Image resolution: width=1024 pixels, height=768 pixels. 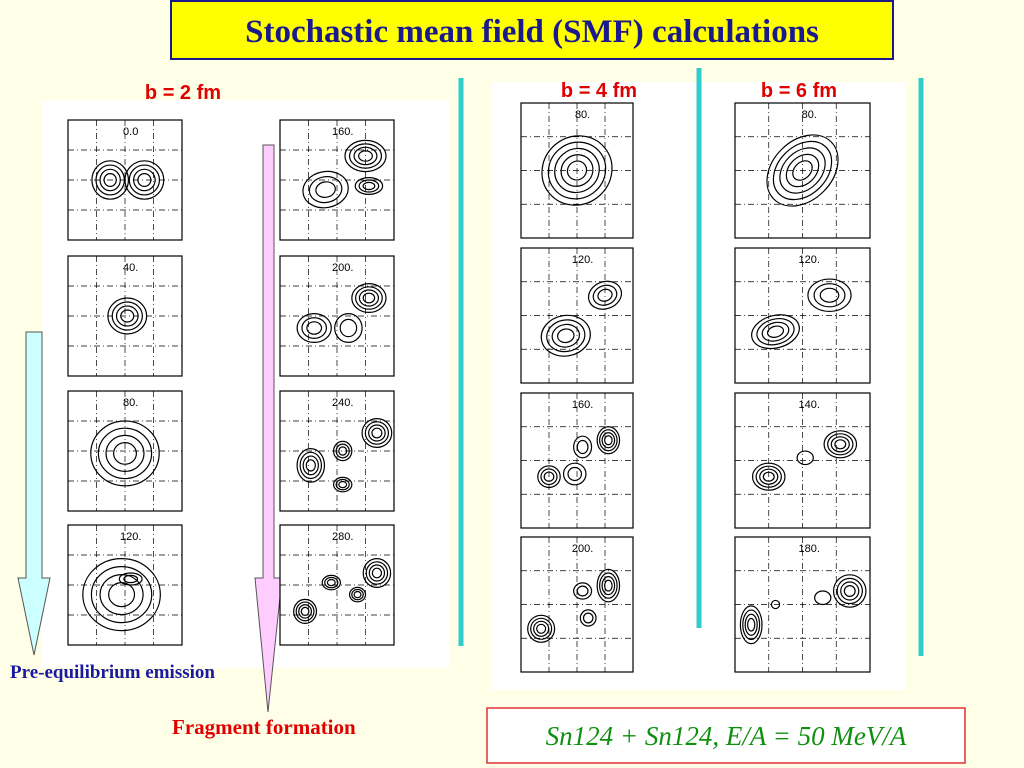 I want to click on time-label: 180., so click(x=809, y=549).